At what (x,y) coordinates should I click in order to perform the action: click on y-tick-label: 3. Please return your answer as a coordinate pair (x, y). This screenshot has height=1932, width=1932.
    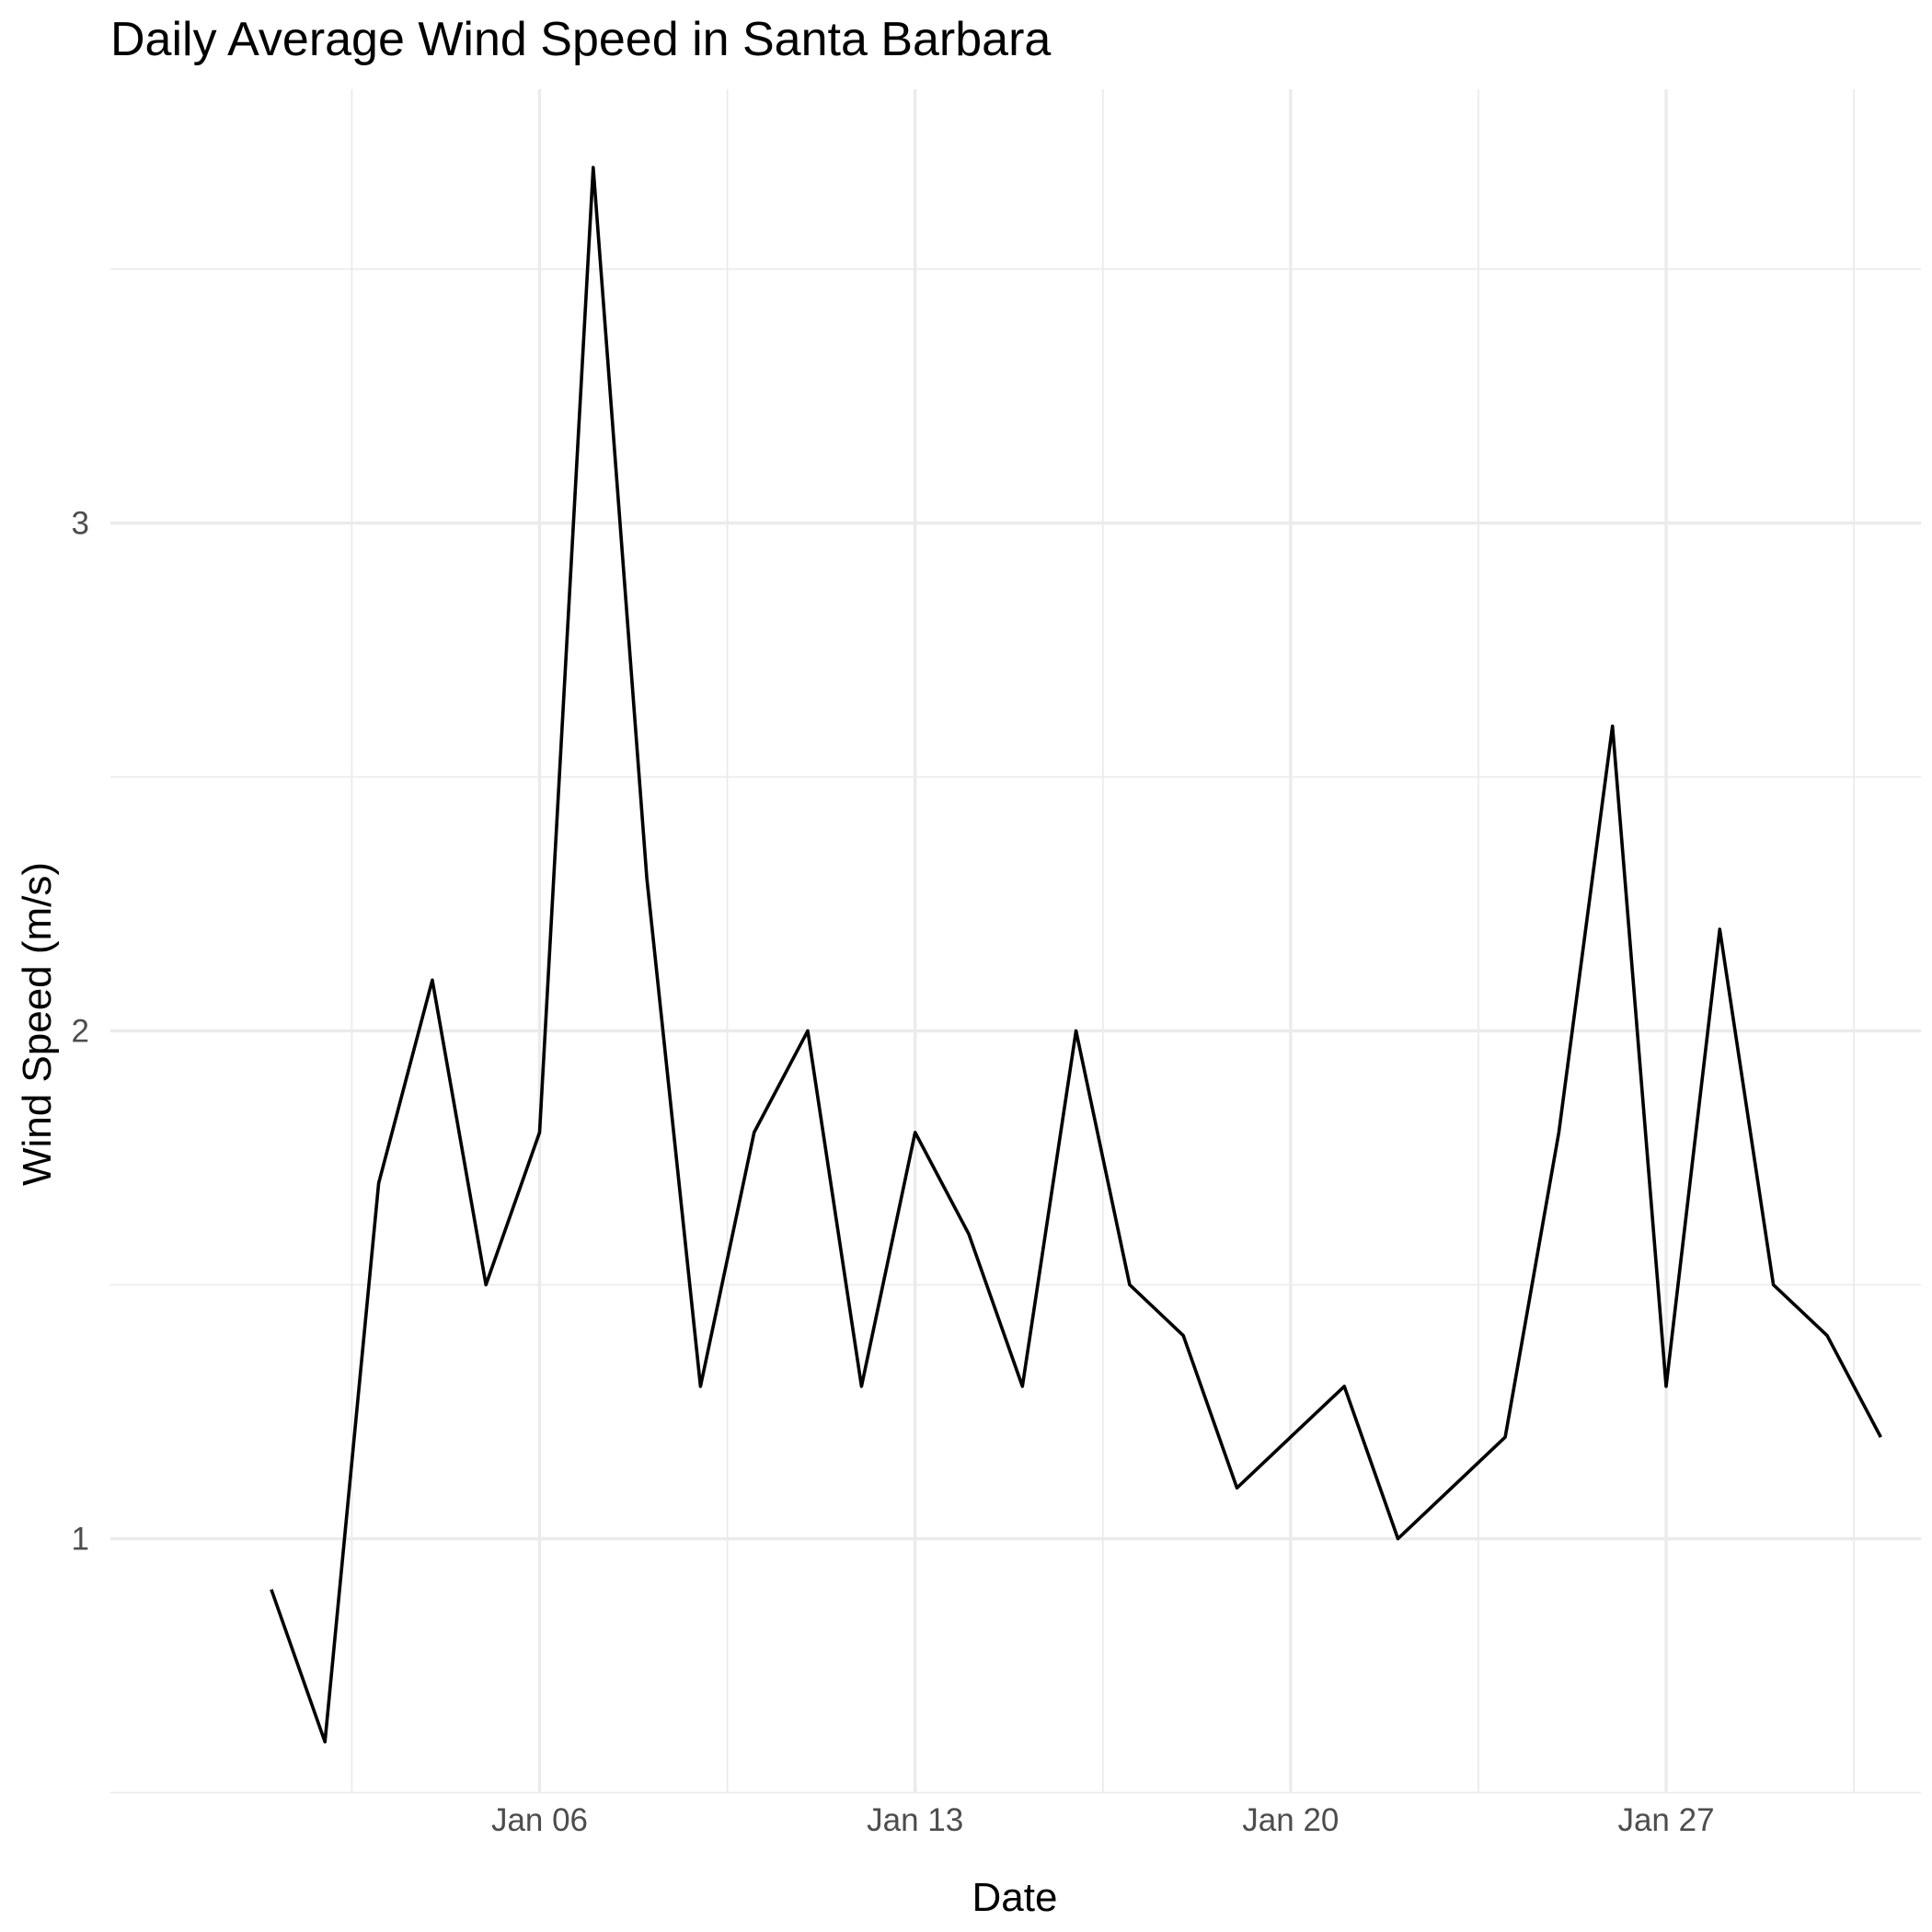
    Looking at the image, I should click on (80, 524).